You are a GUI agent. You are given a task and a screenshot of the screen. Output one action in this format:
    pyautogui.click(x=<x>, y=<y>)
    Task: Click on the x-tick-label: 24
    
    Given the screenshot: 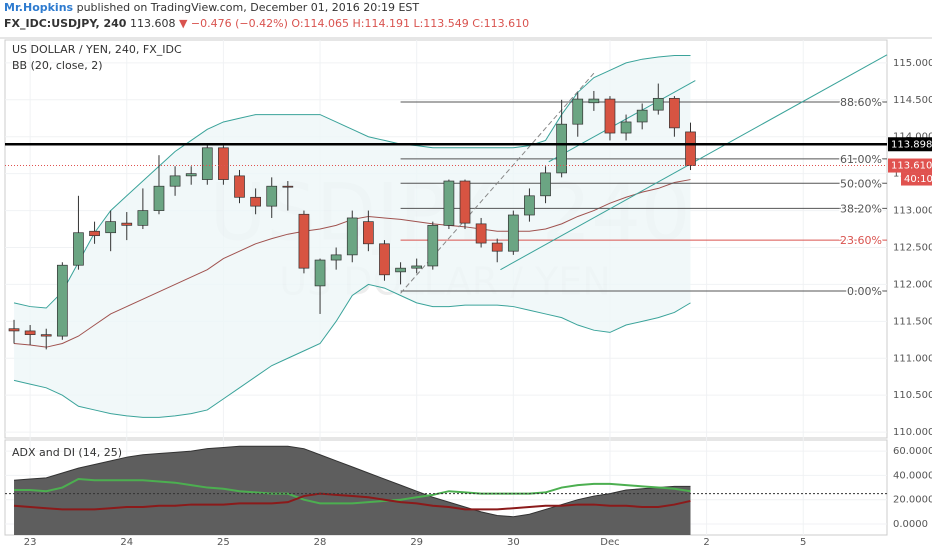 What is the action you would take?
    pyautogui.click(x=126, y=542)
    